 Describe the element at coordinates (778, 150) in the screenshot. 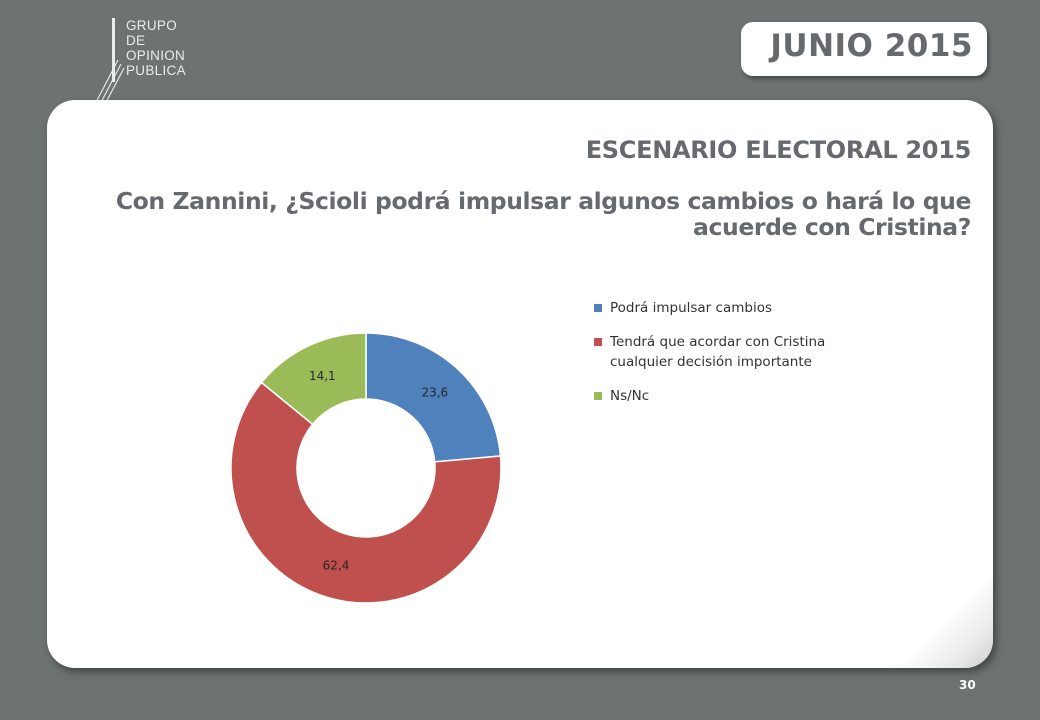

I see `slide-title: ESCENARIO ELECTORAL 2015` at that location.